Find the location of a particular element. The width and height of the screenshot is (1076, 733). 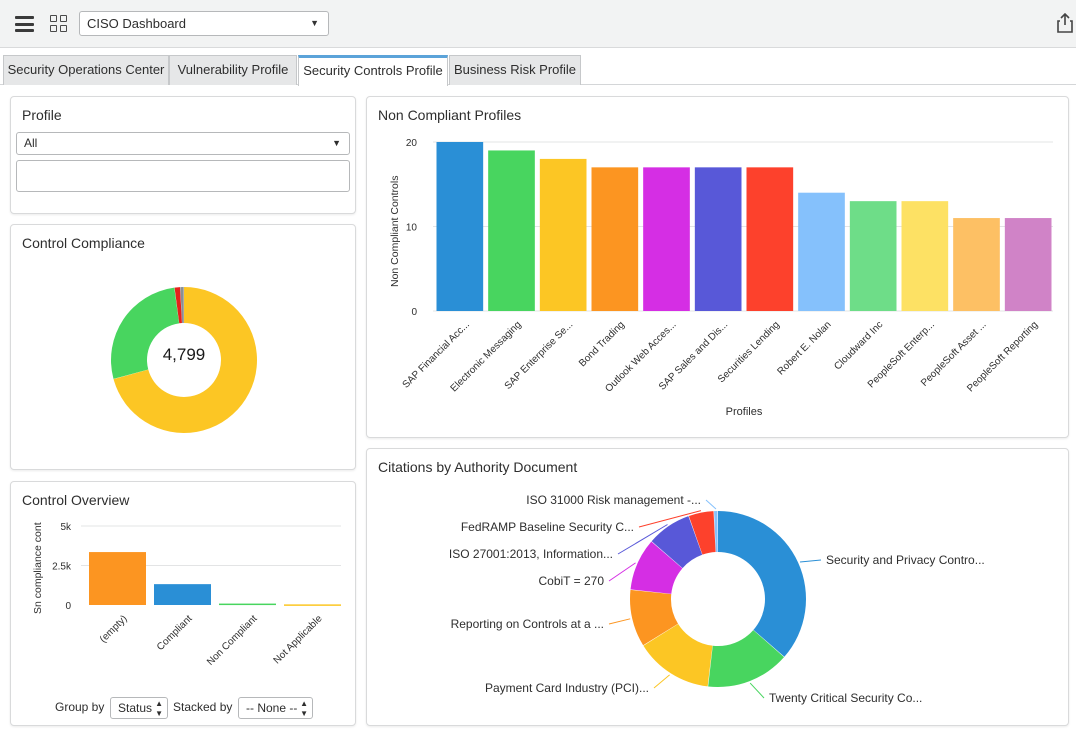

y-tick-label: 2.5k is located at coordinates (62, 567).